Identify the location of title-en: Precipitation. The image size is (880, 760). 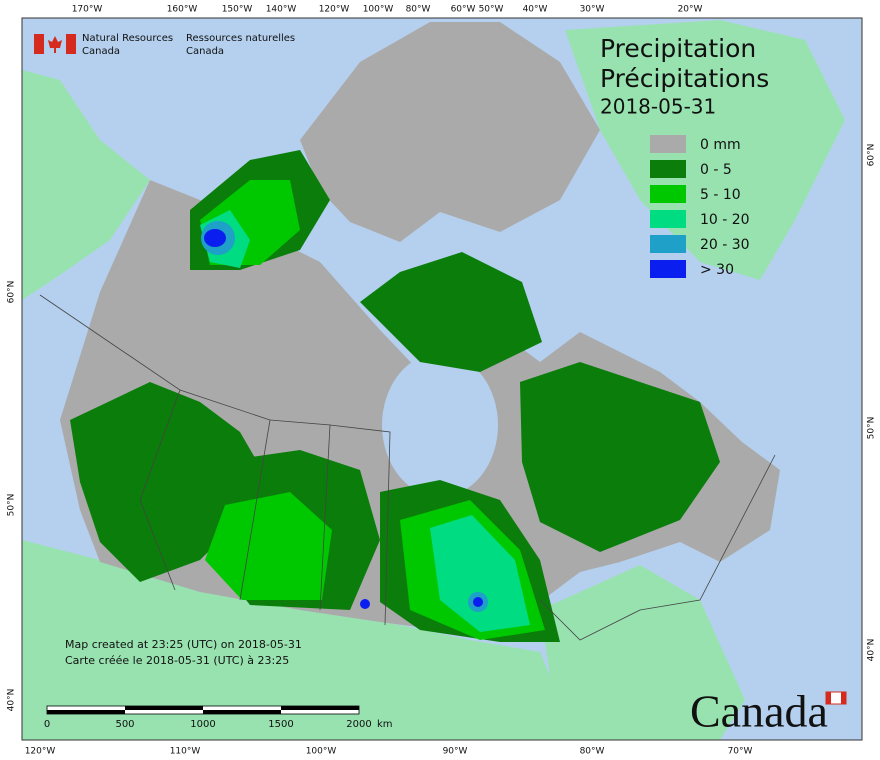
(678, 48).